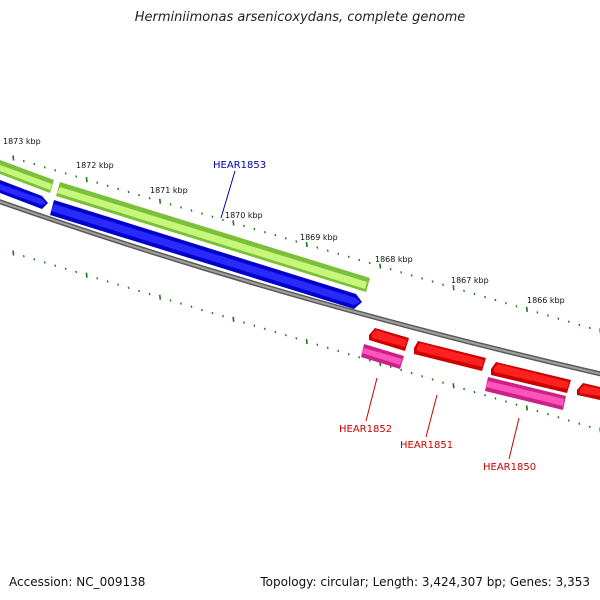 The height and width of the screenshot is (600, 600). What do you see at coordinates (77, 582) in the screenshot?
I see `accession-text: Accession: NC_009138` at bounding box center [77, 582].